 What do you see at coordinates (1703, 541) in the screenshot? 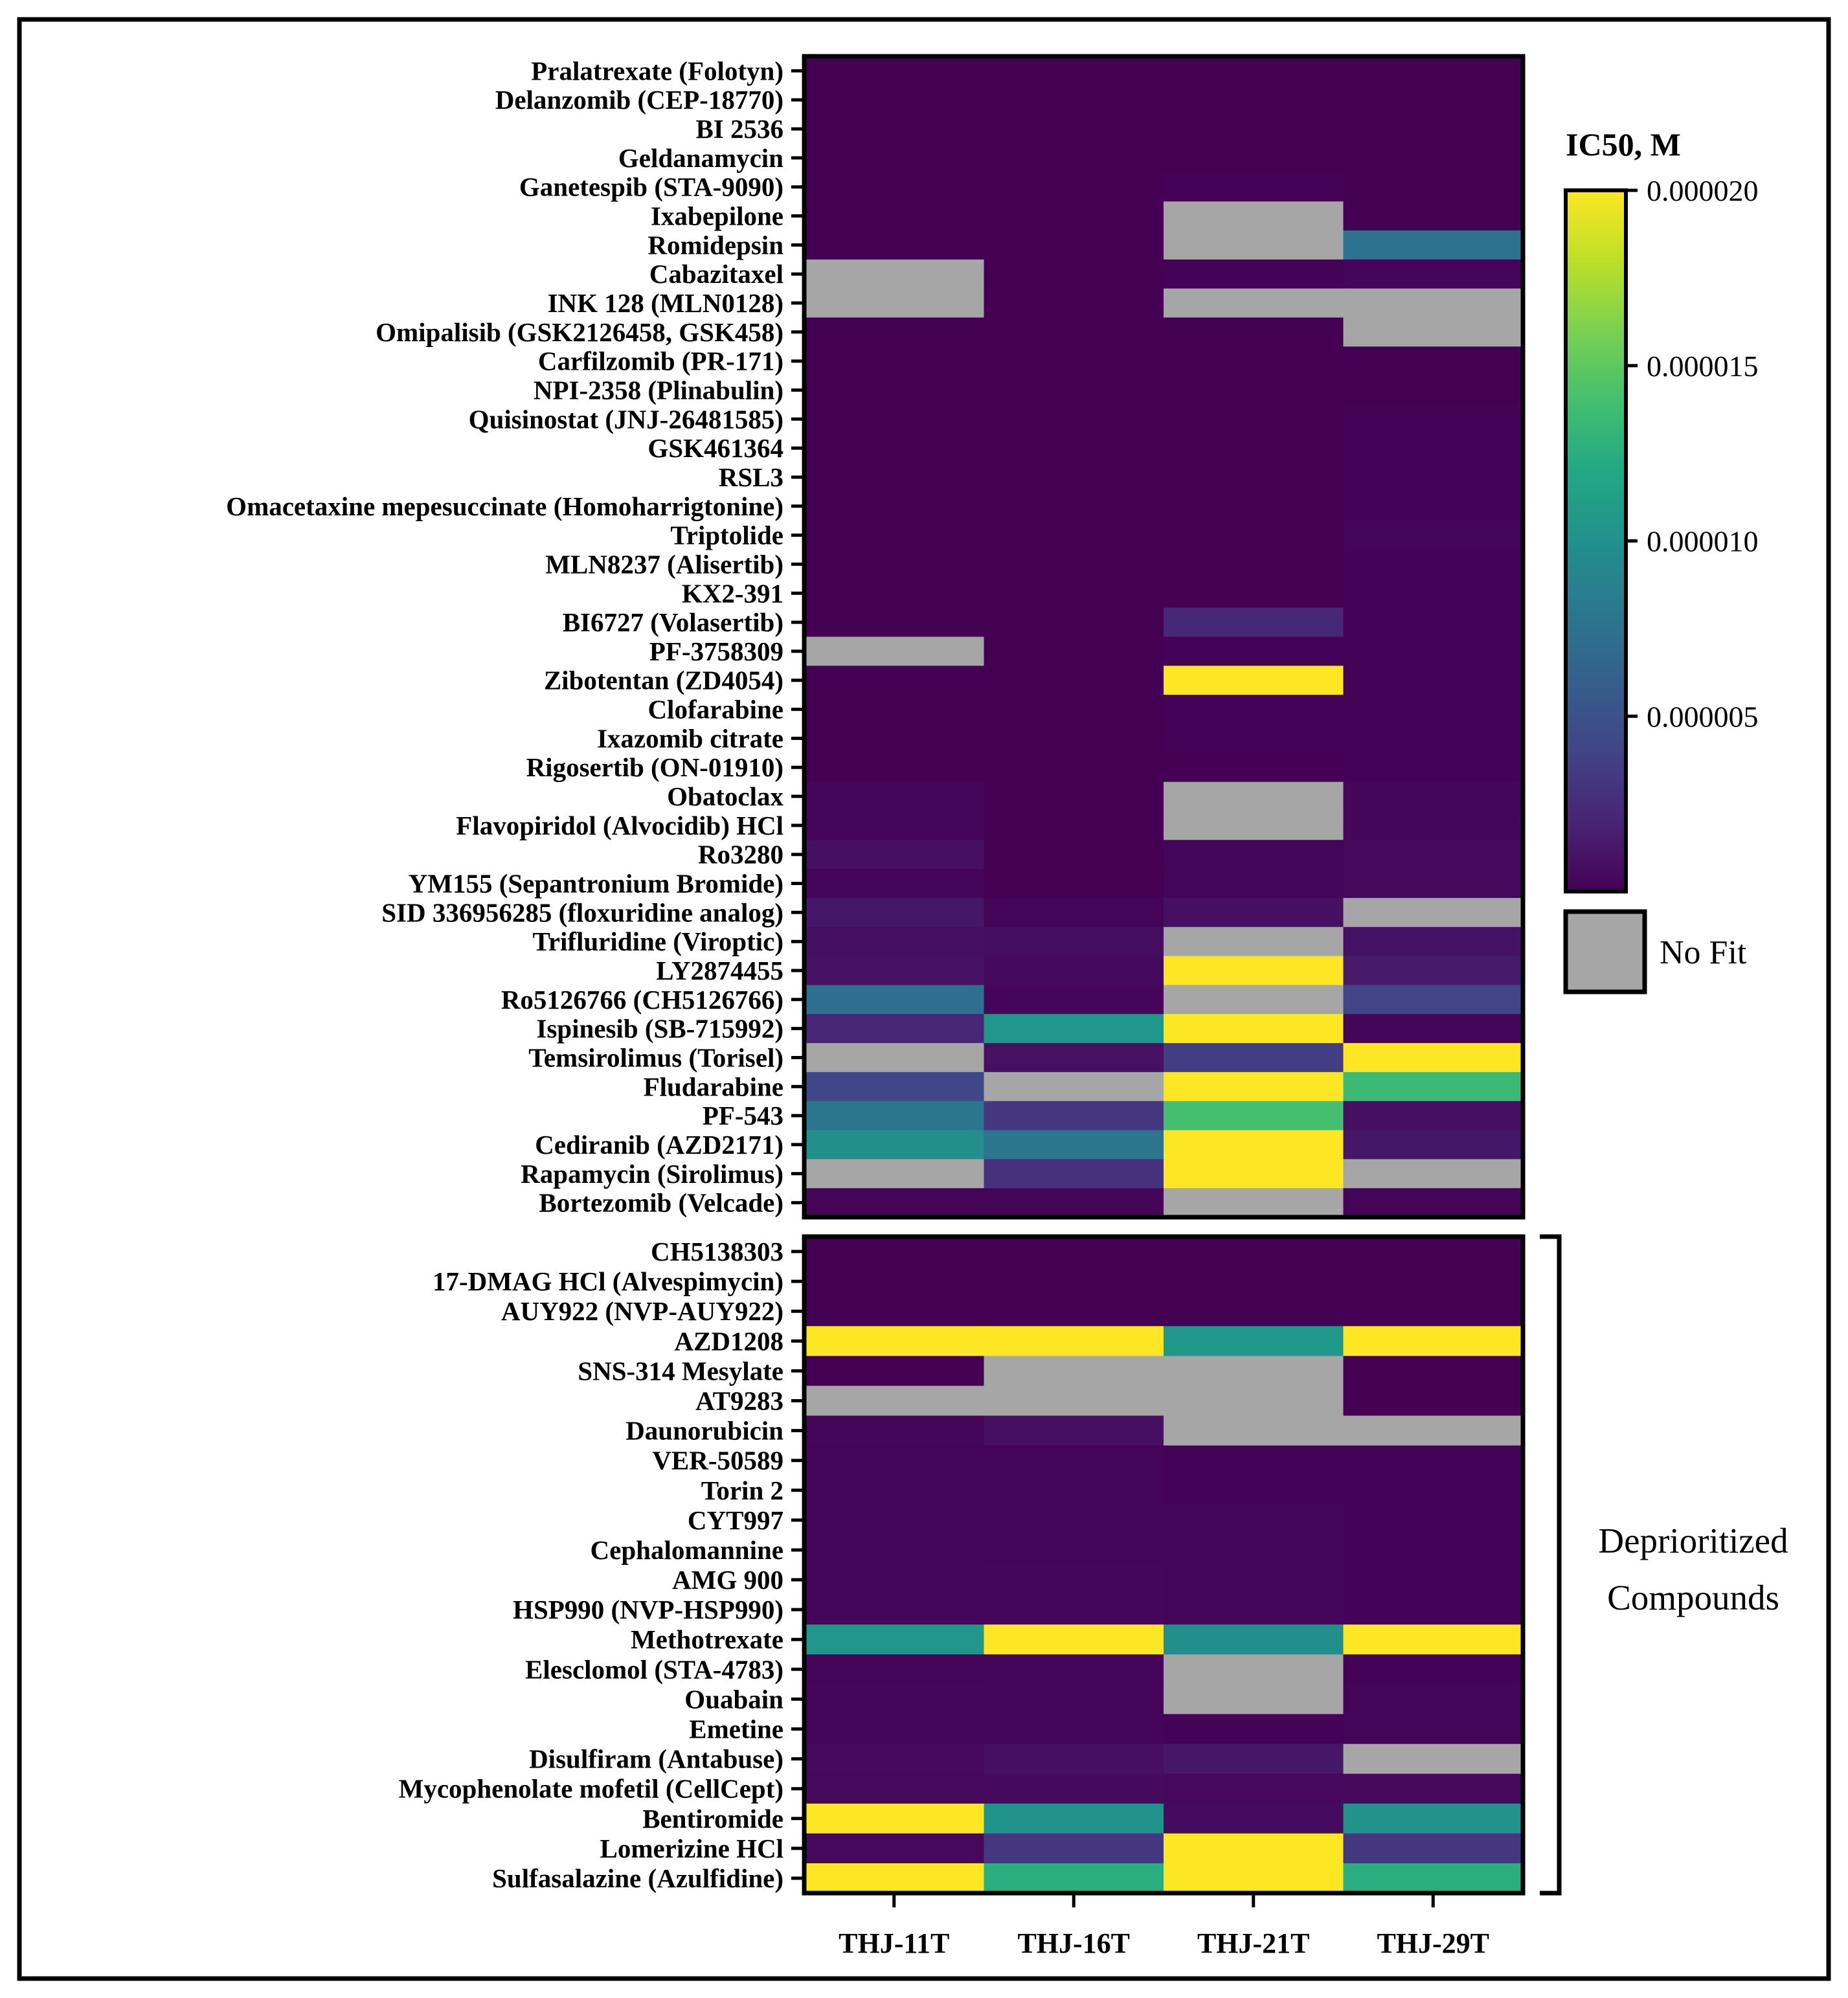
I see `colorbar-tick-label: 0.000010` at bounding box center [1703, 541].